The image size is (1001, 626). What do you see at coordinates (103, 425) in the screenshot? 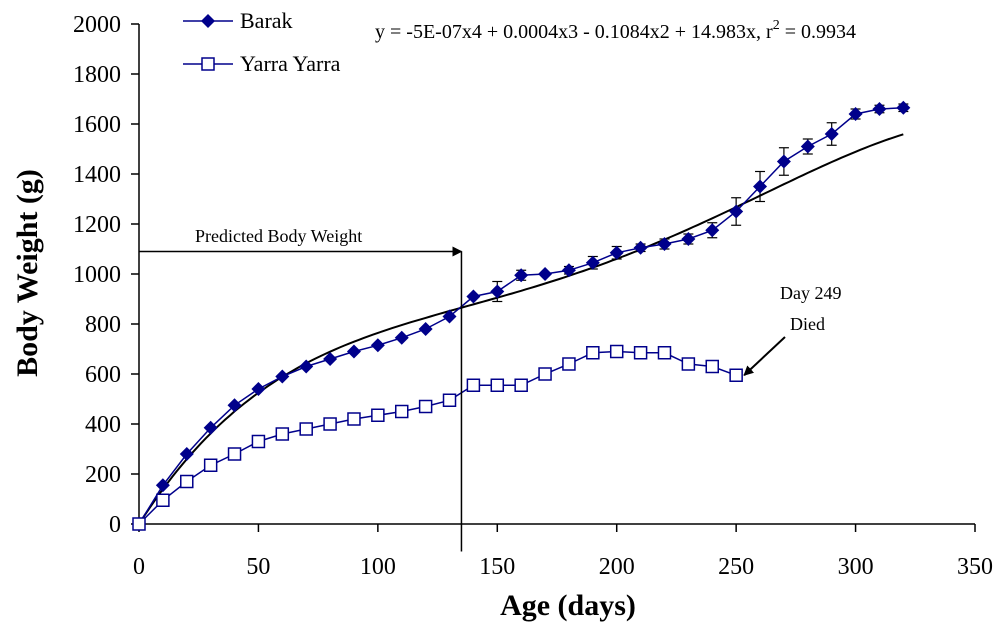
I see `y-tick-label: 400` at bounding box center [103, 425].